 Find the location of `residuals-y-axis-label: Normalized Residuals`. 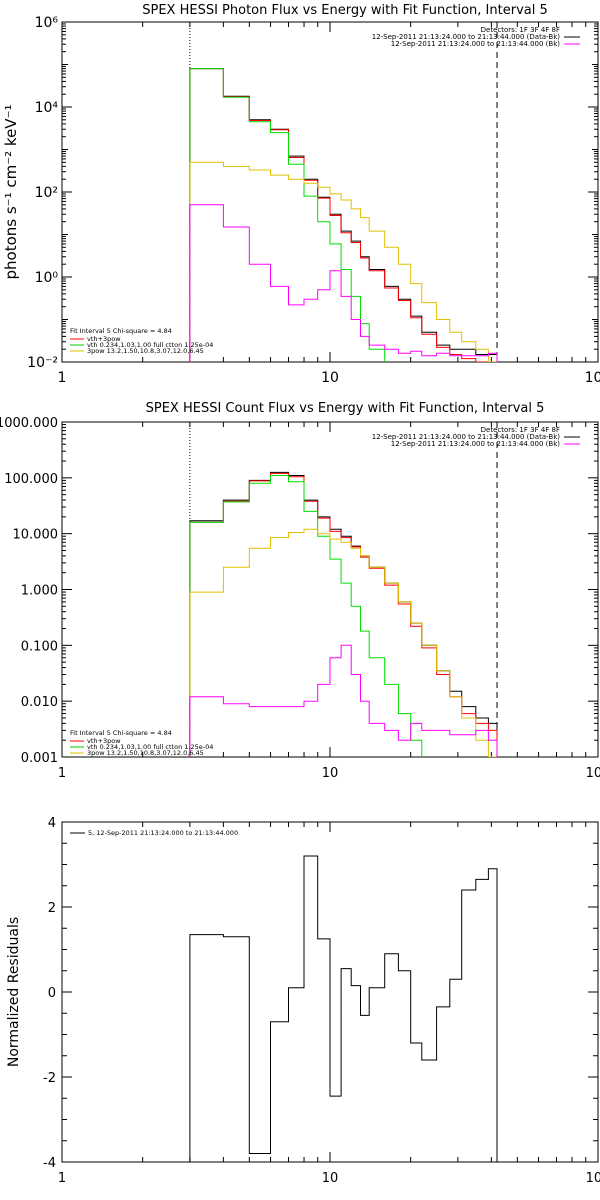

residuals-y-axis-label: Normalized Residuals is located at coordinates (14, 992).